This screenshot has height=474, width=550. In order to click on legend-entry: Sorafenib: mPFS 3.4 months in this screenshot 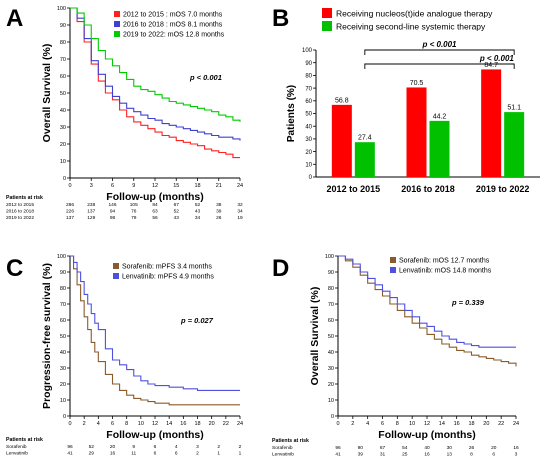, I will do `click(167, 267)`.